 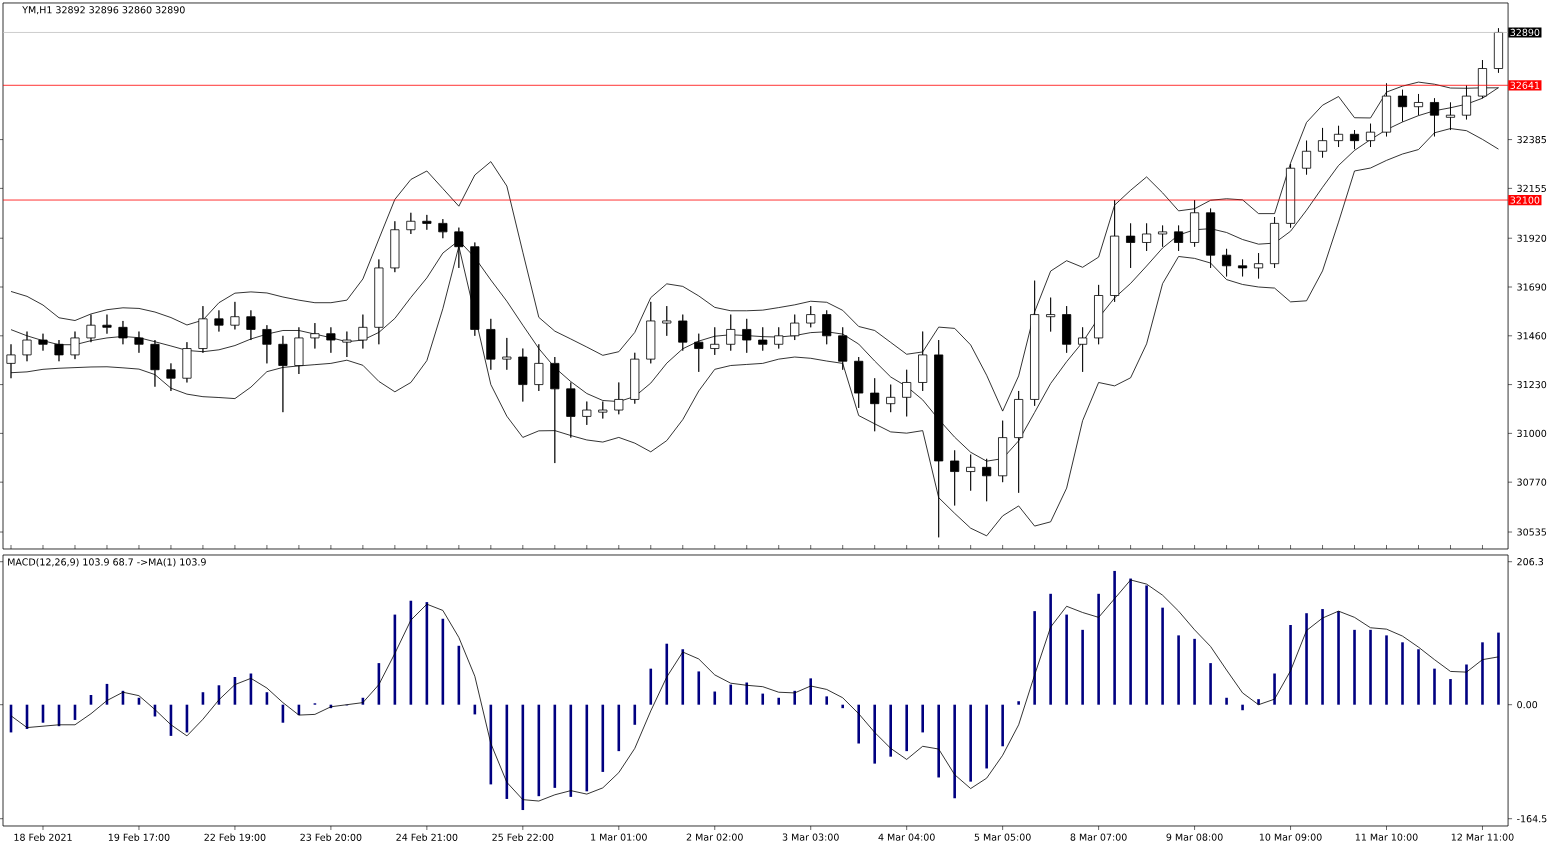 I want to click on x-tick-label: 11 Mar 10:00, so click(x=1386, y=837).